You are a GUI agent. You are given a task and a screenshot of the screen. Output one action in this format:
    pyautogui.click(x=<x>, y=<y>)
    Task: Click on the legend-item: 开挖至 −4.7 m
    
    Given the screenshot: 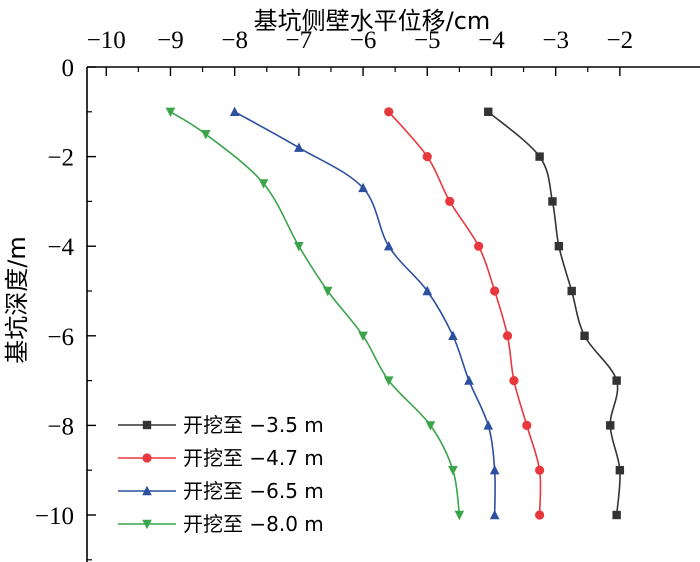 What is the action you would take?
    pyautogui.click(x=221, y=458)
    